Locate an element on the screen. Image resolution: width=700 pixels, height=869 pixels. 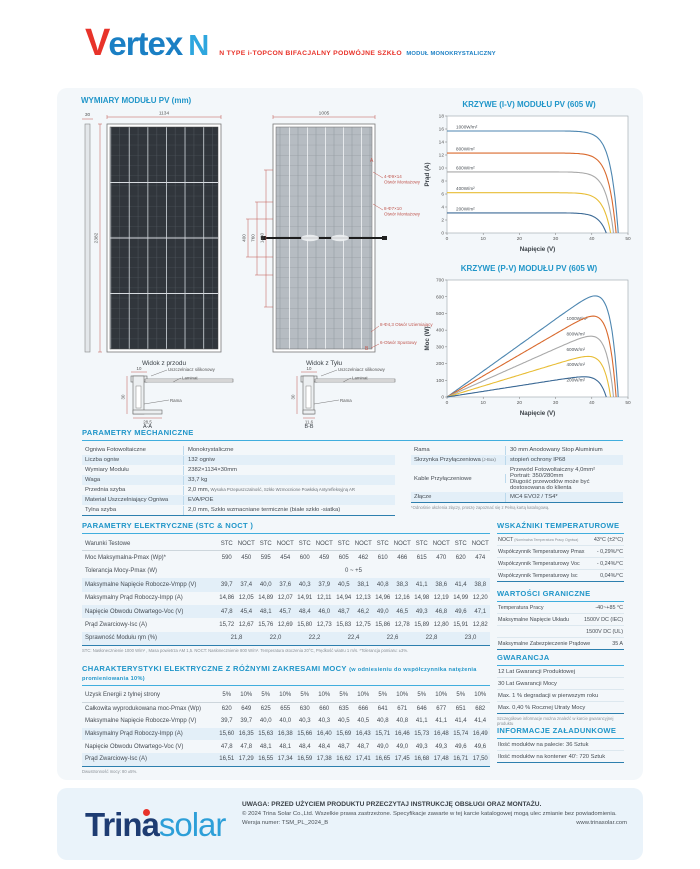
sidebar-list-item: Ilość modułów na kontener 40': 720 Sztuk is located at coordinates (560, 756).